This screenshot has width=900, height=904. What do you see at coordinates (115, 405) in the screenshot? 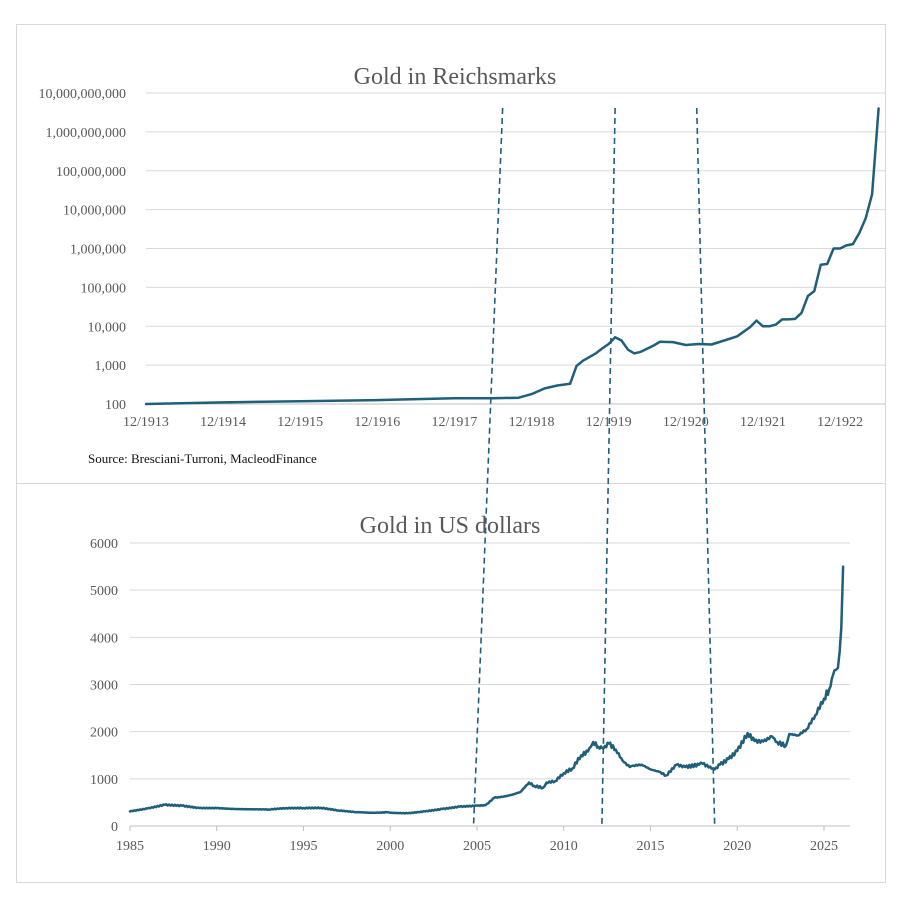
I see `reichsmarks-y-tick-label: 100` at bounding box center [115, 405].